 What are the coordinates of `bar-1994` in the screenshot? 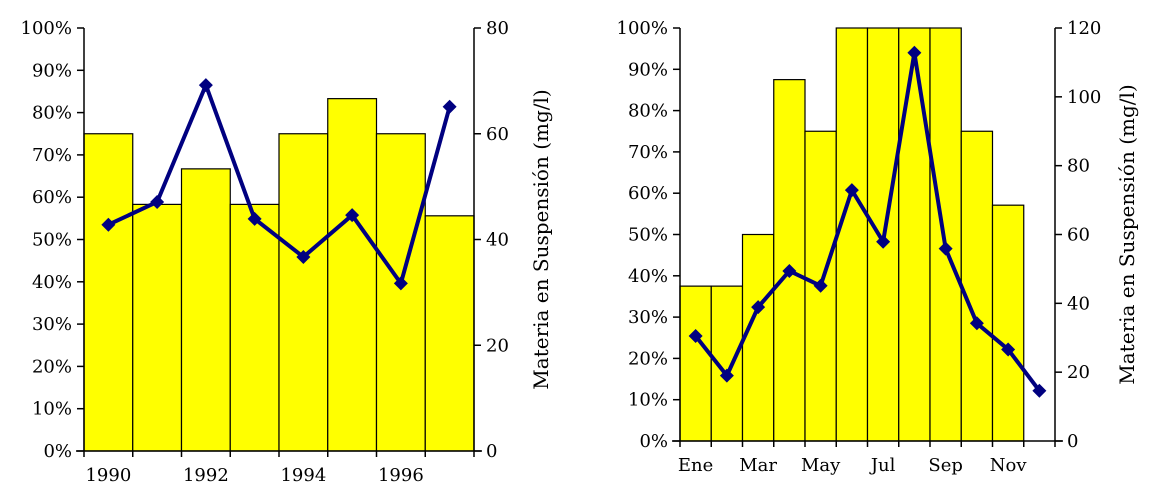 It's located at (303, 292).